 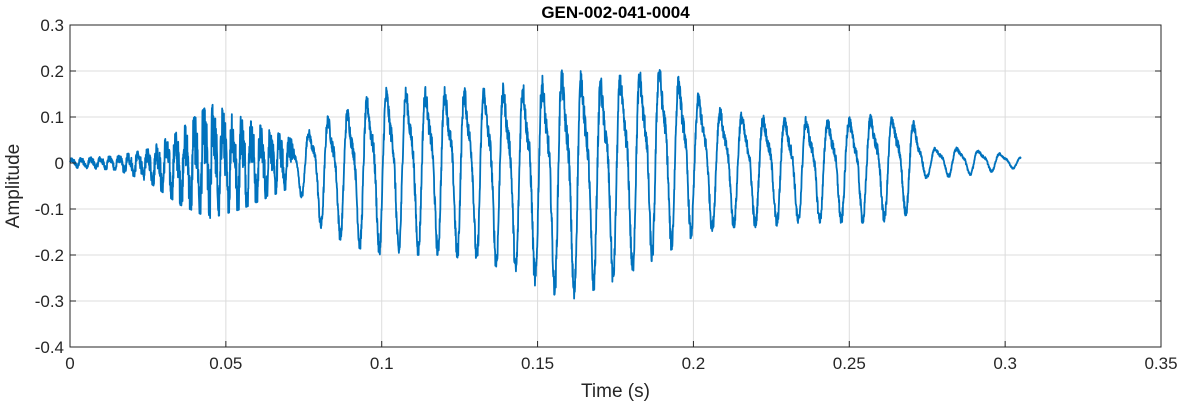 What do you see at coordinates (615, 12) in the screenshot?
I see `chart-title: GEN-002-041-0004` at bounding box center [615, 12].